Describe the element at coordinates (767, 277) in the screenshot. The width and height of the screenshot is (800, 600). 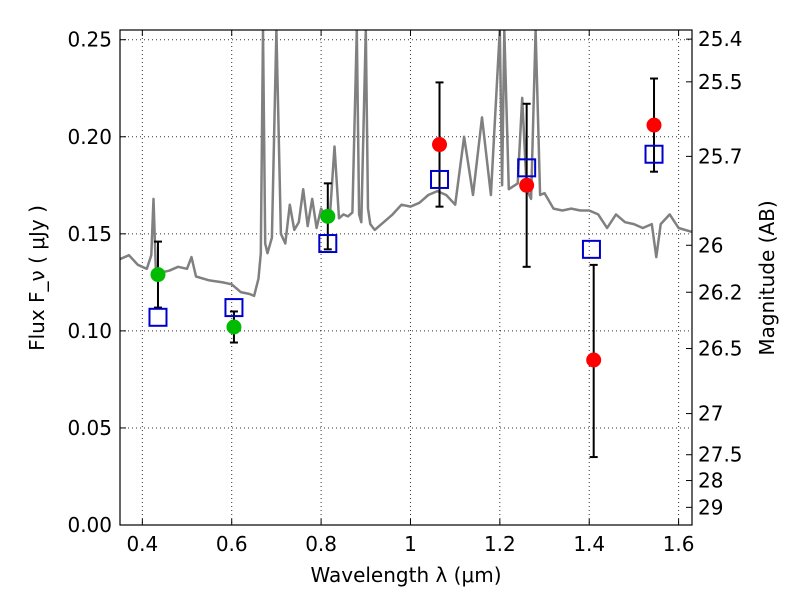
I see `y2-axis-label: Magnitude (AB)` at that location.